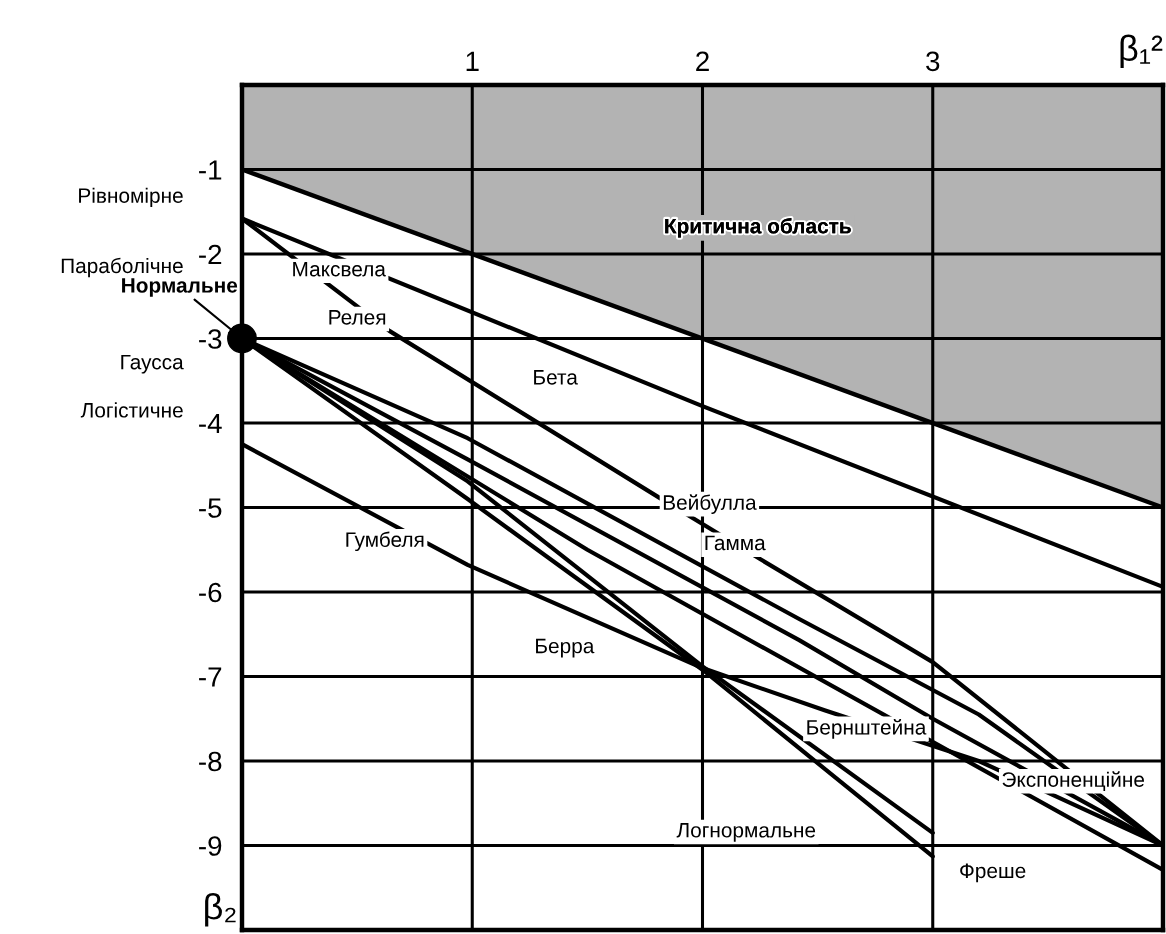  Describe the element at coordinates (933, 61) in the screenshot. I see `x-tick-label: 3` at that location.